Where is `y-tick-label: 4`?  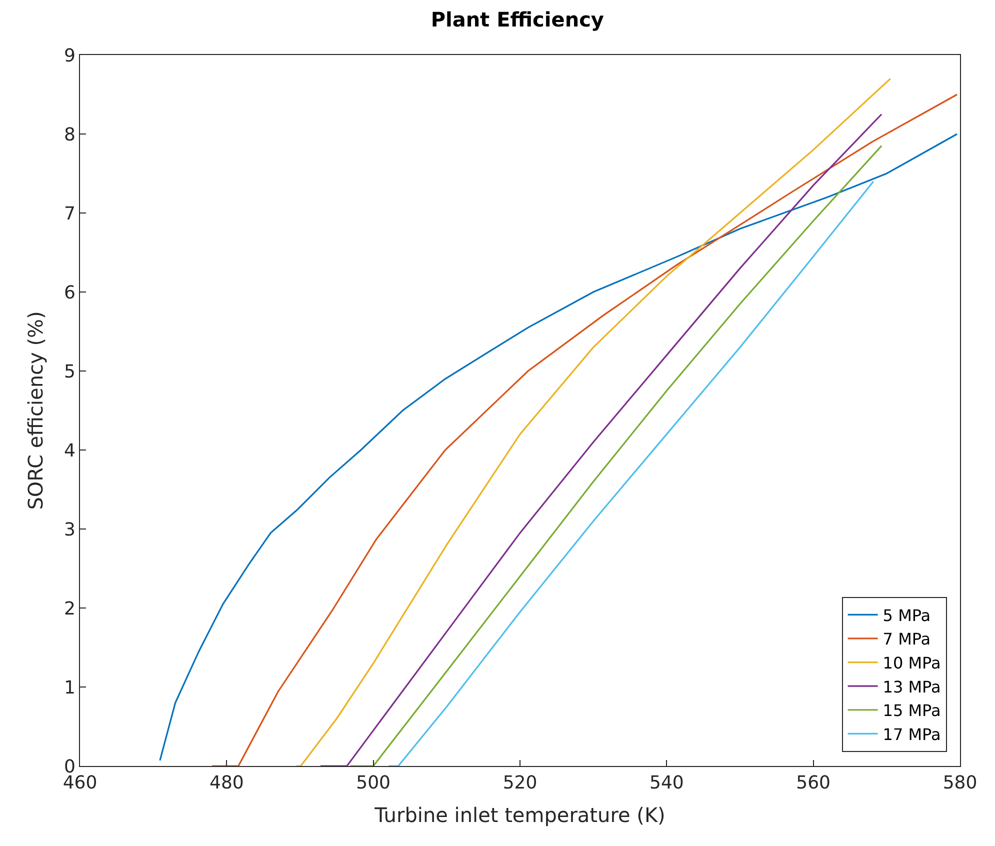 y-tick-label: 4 is located at coordinates (70, 451).